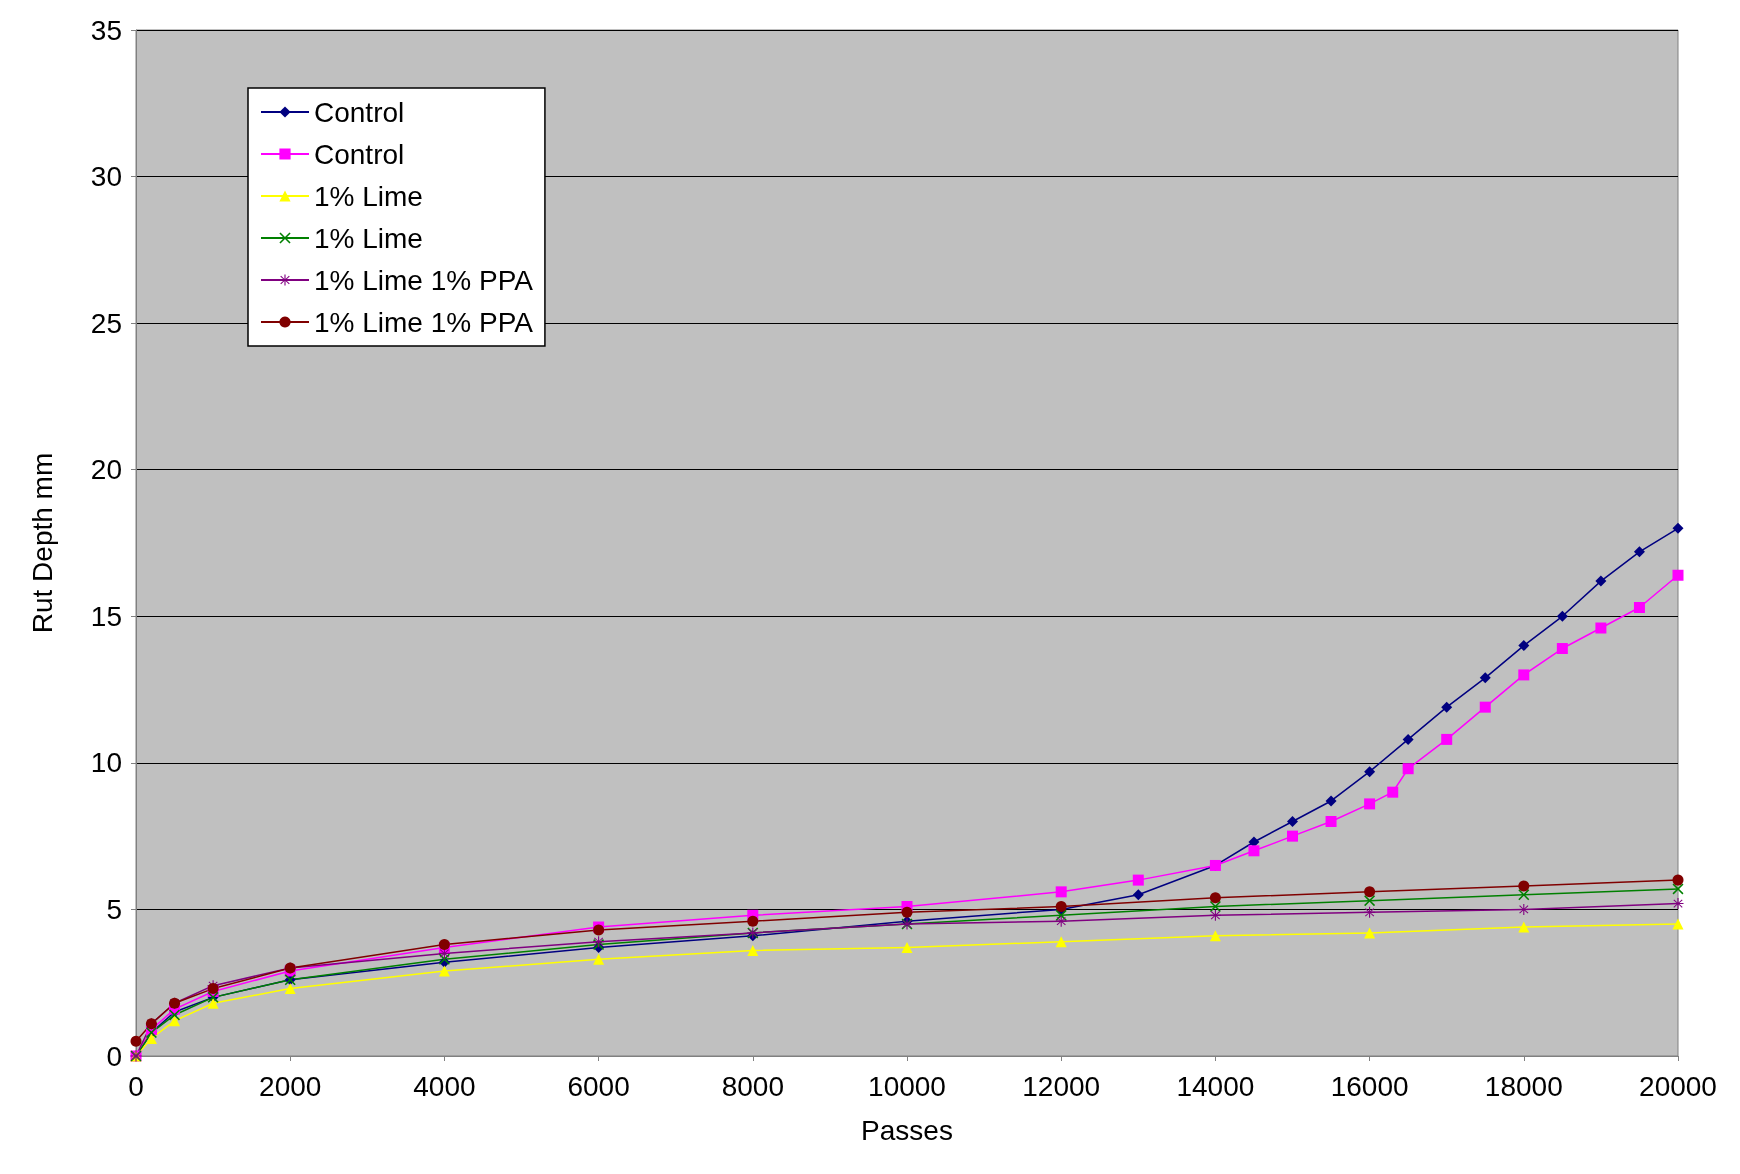  What do you see at coordinates (42, 543) in the screenshot?
I see `y-axis-title: Rut Depth mm` at bounding box center [42, 543].